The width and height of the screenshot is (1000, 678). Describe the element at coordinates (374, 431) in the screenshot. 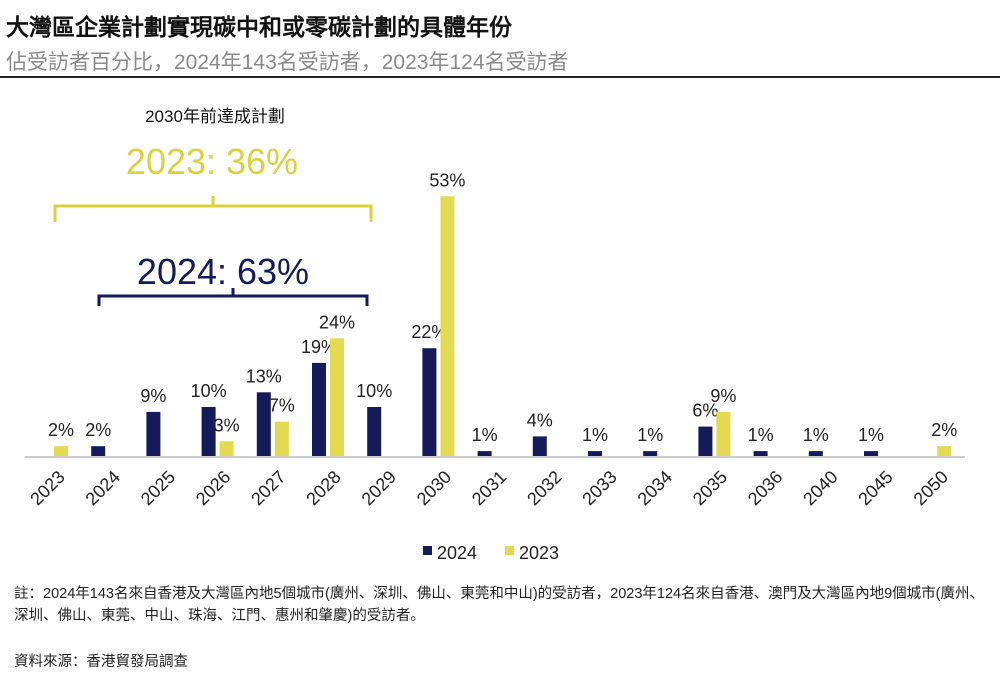

I see `bar-2024-2029` at that location.